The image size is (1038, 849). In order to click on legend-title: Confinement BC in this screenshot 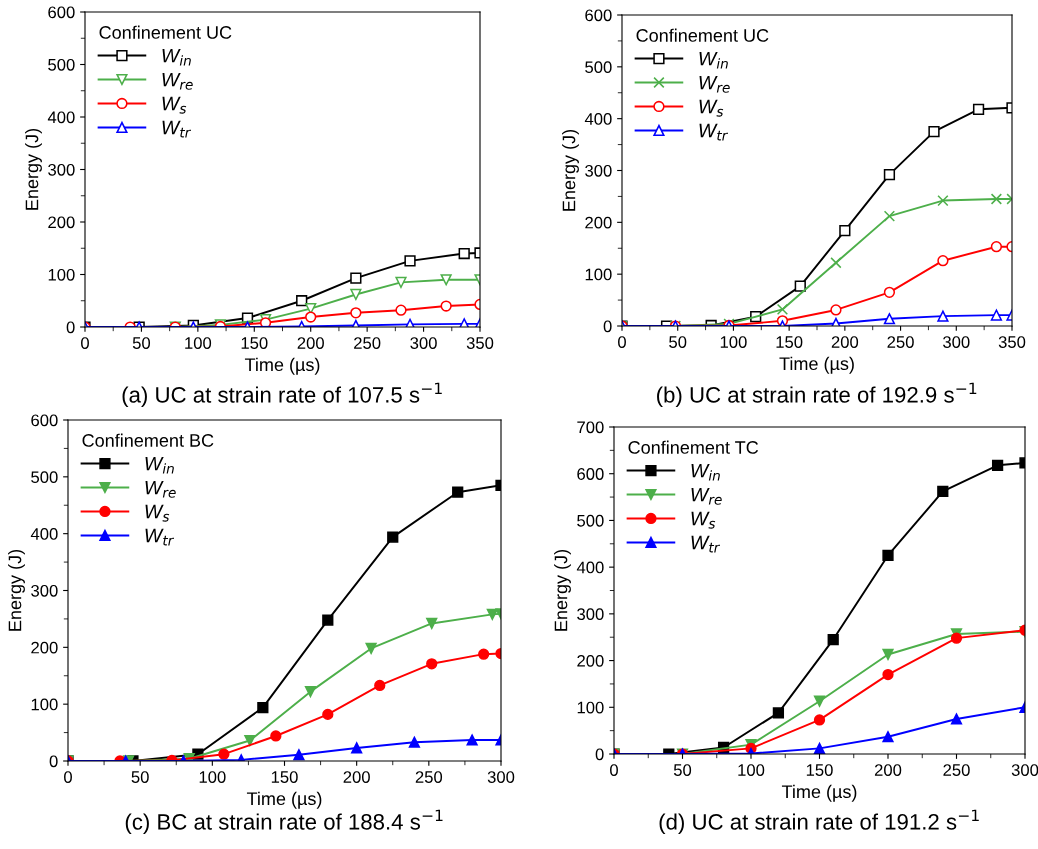, I will do `click(148, 440)`.